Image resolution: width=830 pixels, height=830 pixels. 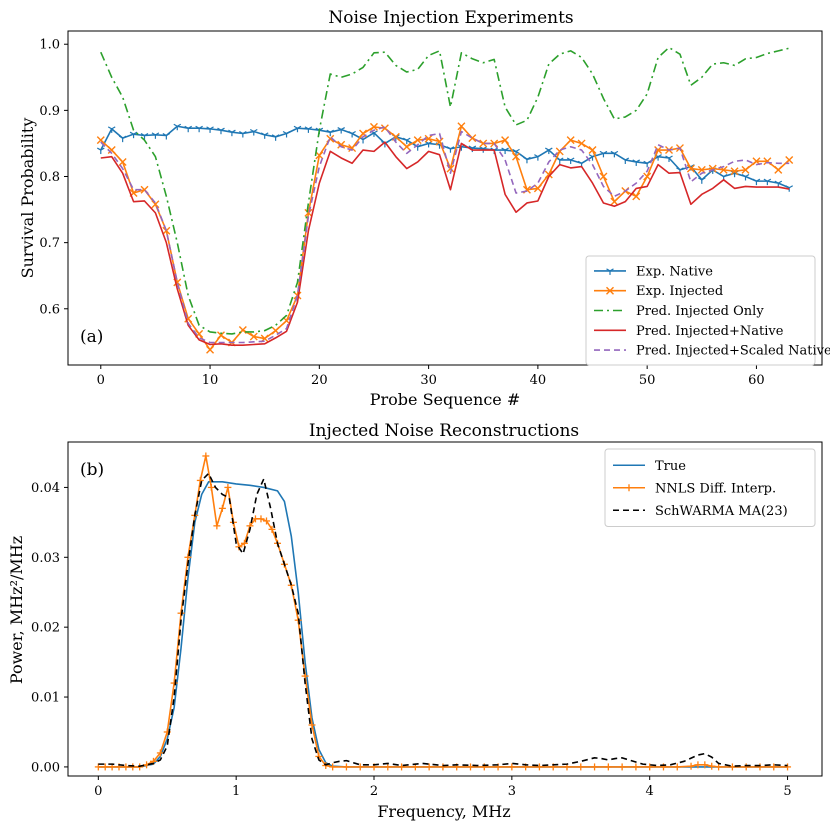 I want to click on panel-a-letter: (a), so click(x=91, y=337).